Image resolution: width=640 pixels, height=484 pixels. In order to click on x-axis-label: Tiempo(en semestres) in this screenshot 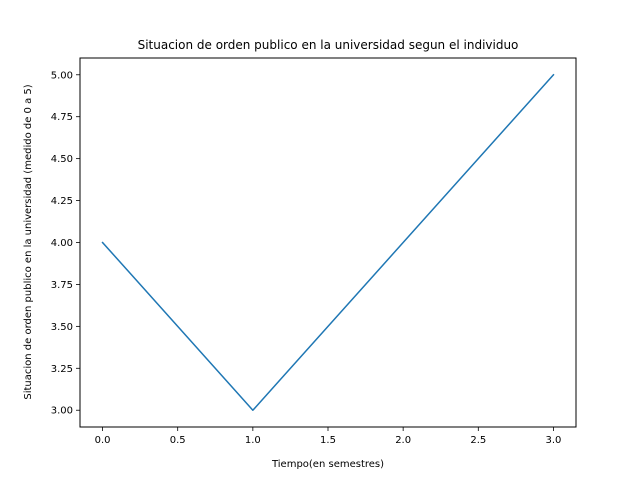, I will do `click(327, 464)`.